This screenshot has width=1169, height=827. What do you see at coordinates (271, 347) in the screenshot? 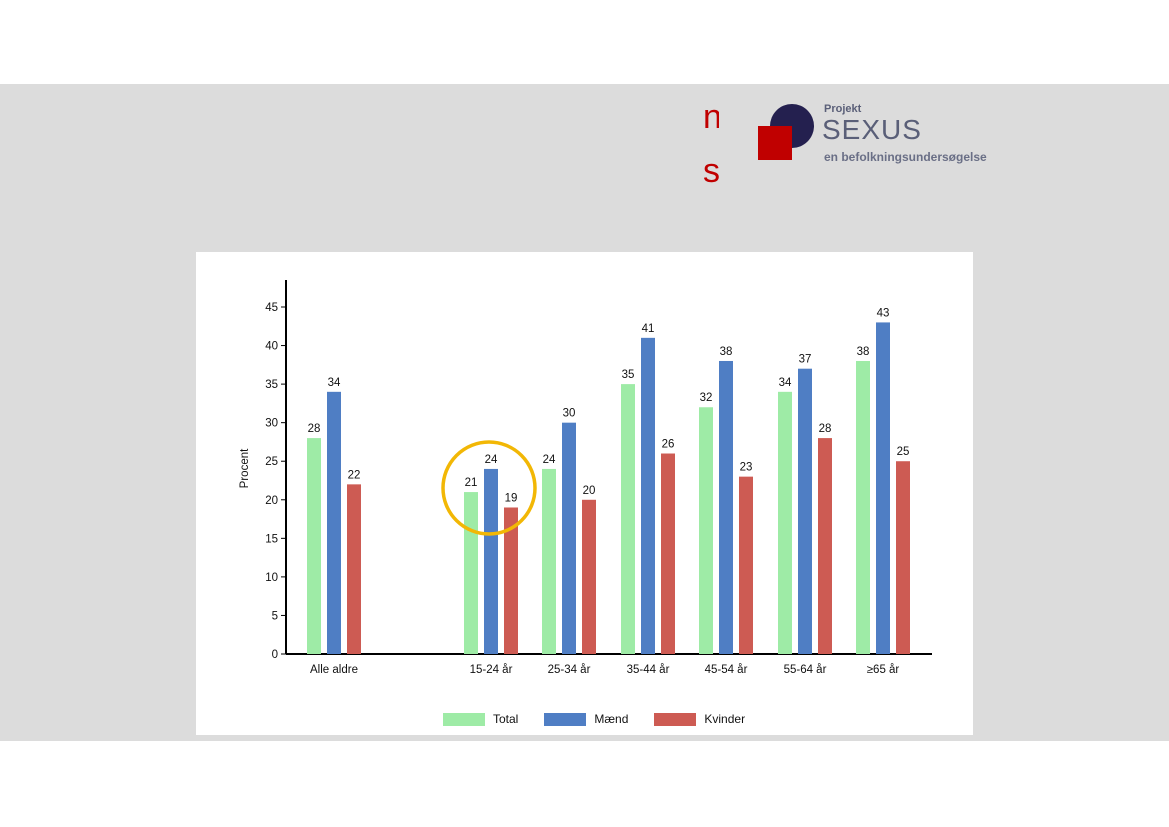
I see `y-tick-label: 40` at bounding box center [271, 347].